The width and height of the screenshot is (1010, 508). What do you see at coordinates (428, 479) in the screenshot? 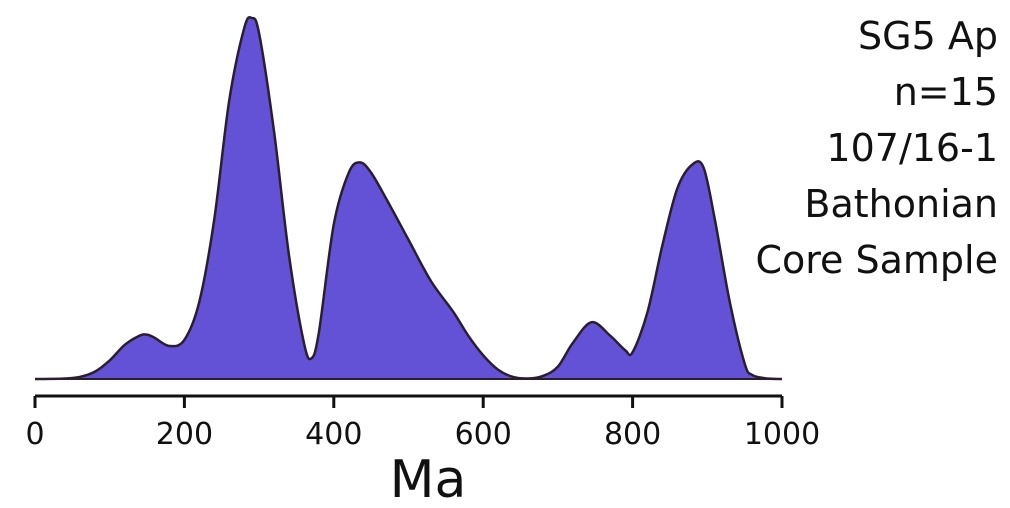
I see `x-axis-title: Ma` at bounding box center [428, 479].